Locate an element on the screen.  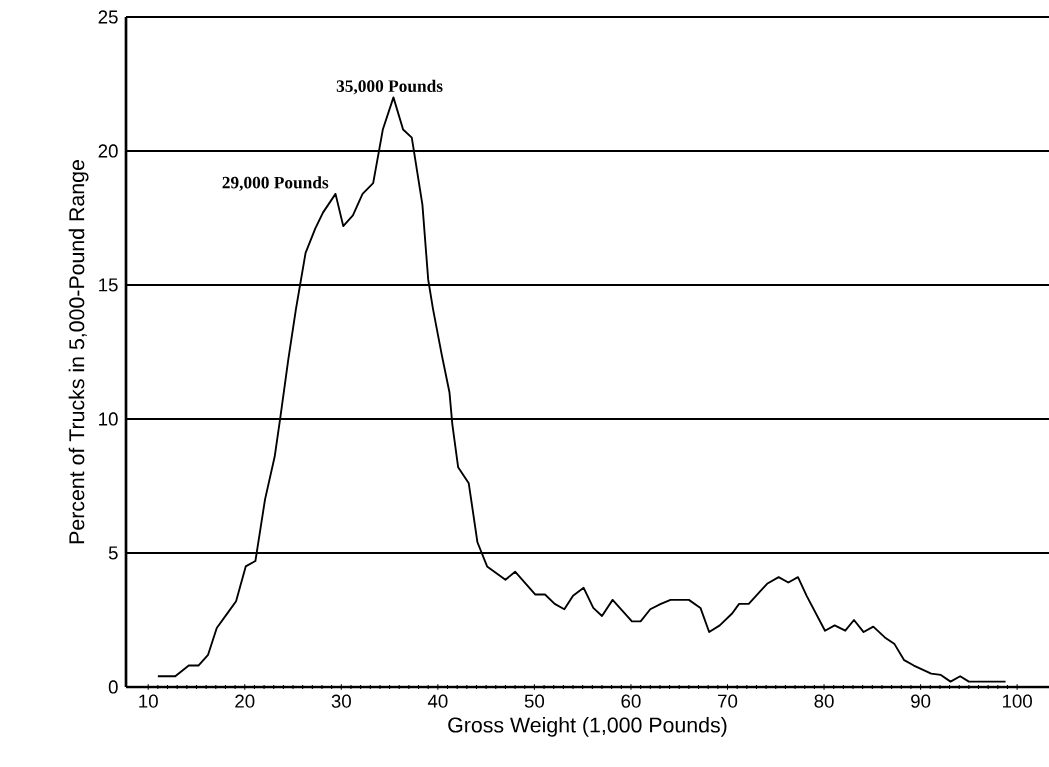
x-tick-label: 20 is located at coordinates (245, 701).